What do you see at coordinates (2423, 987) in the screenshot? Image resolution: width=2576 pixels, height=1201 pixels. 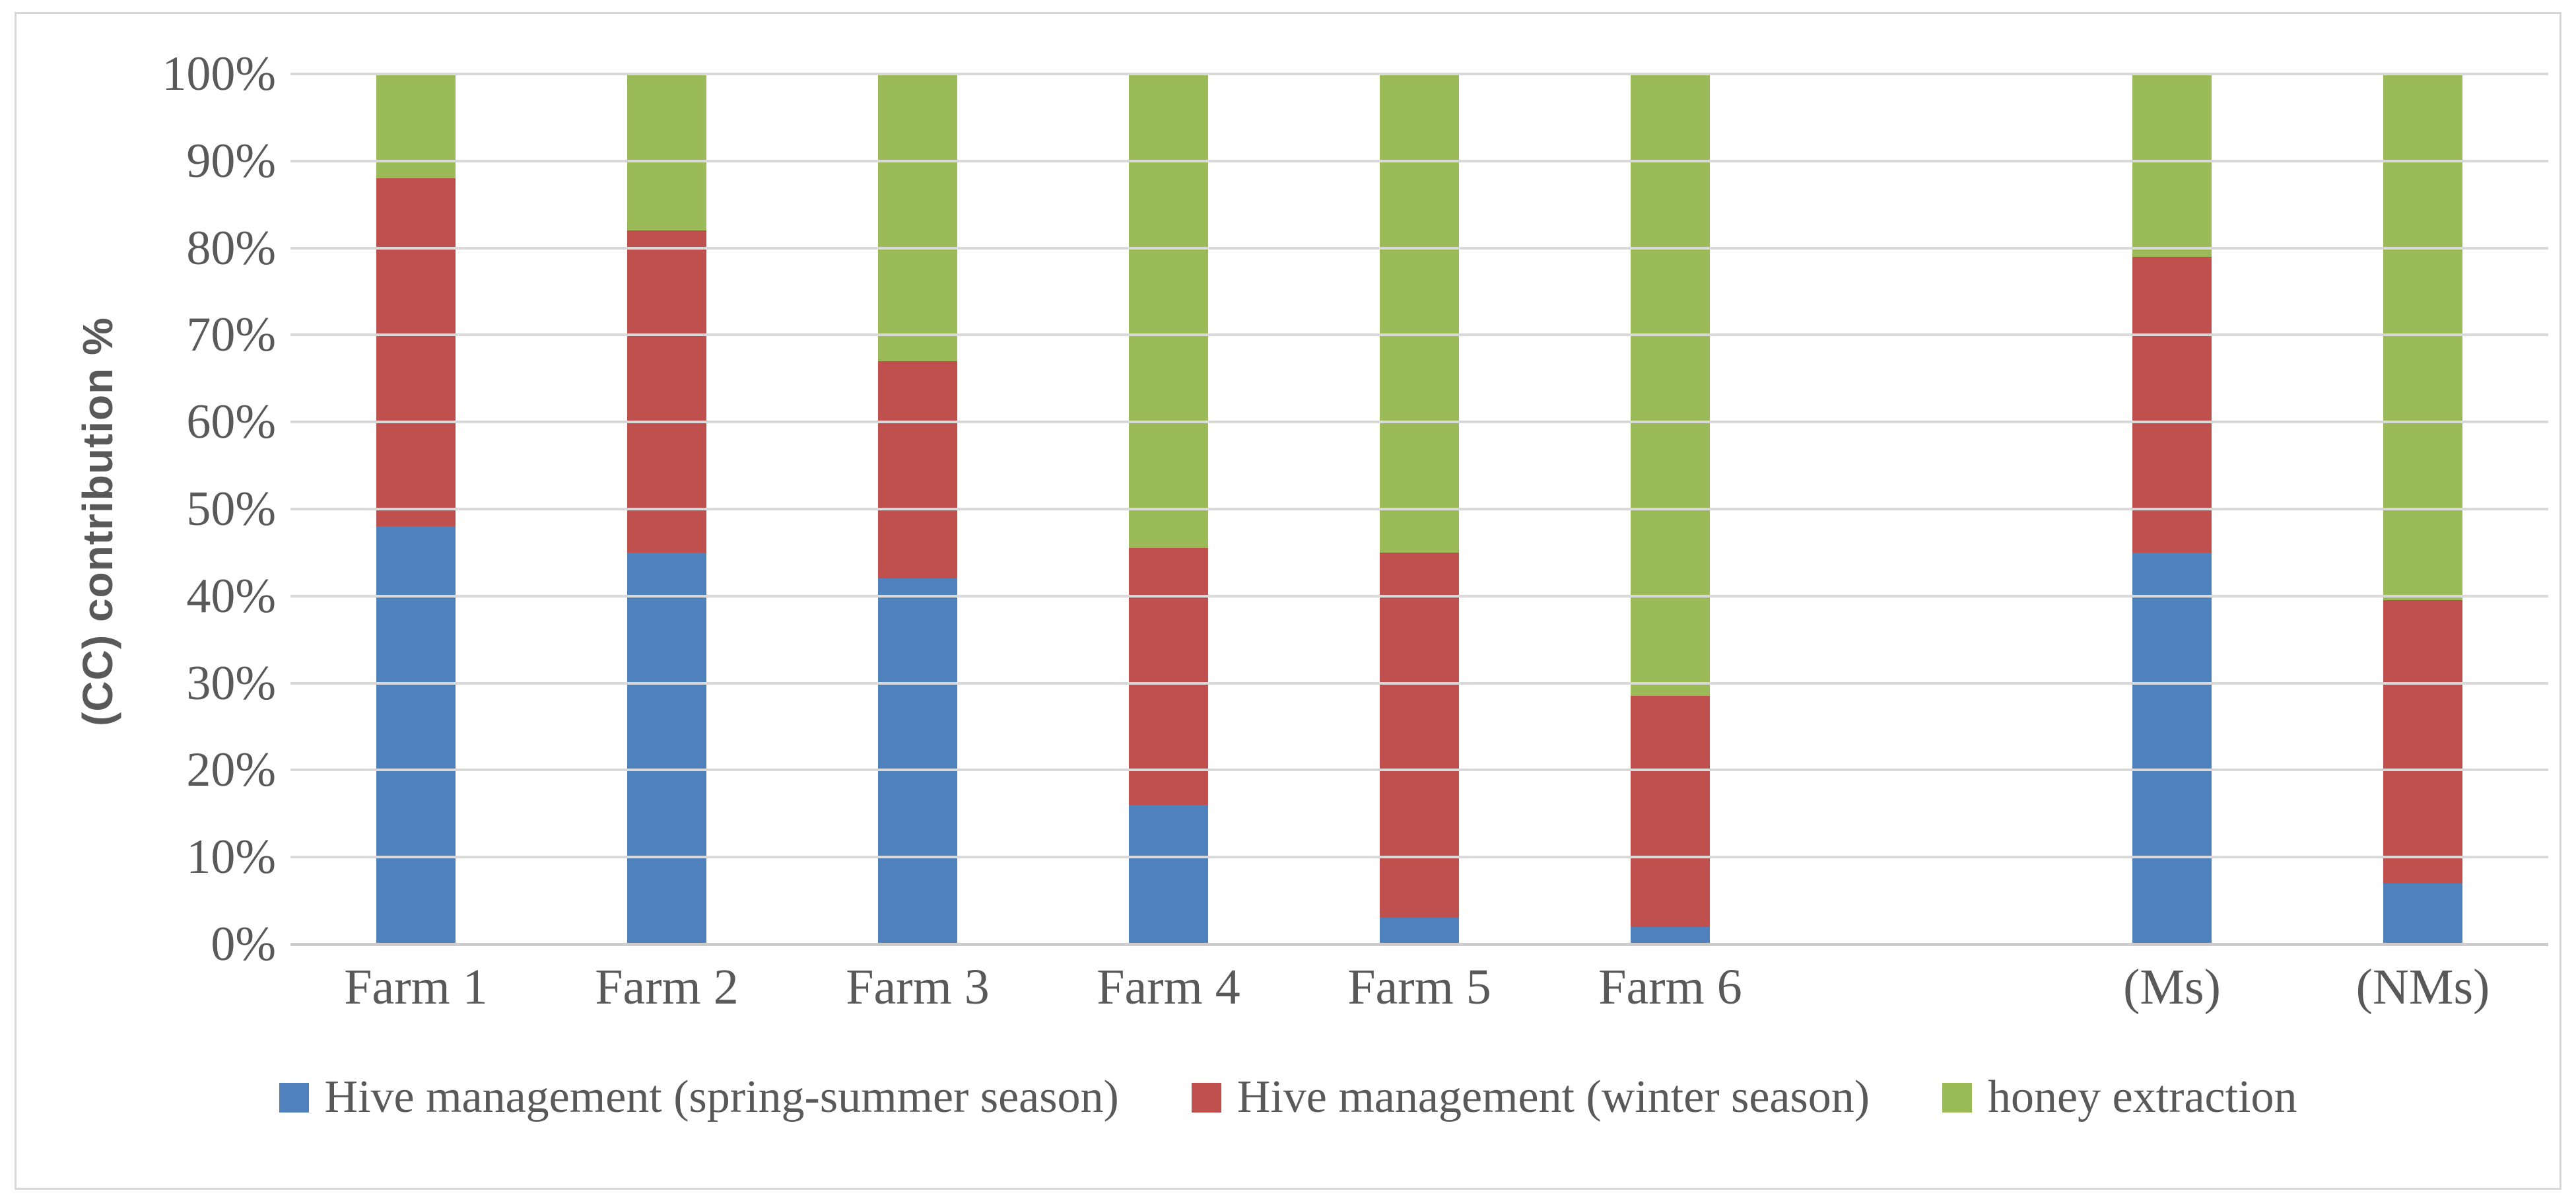 I see `x-label-nms: (NMs)` at bounding box center [2423, 987].